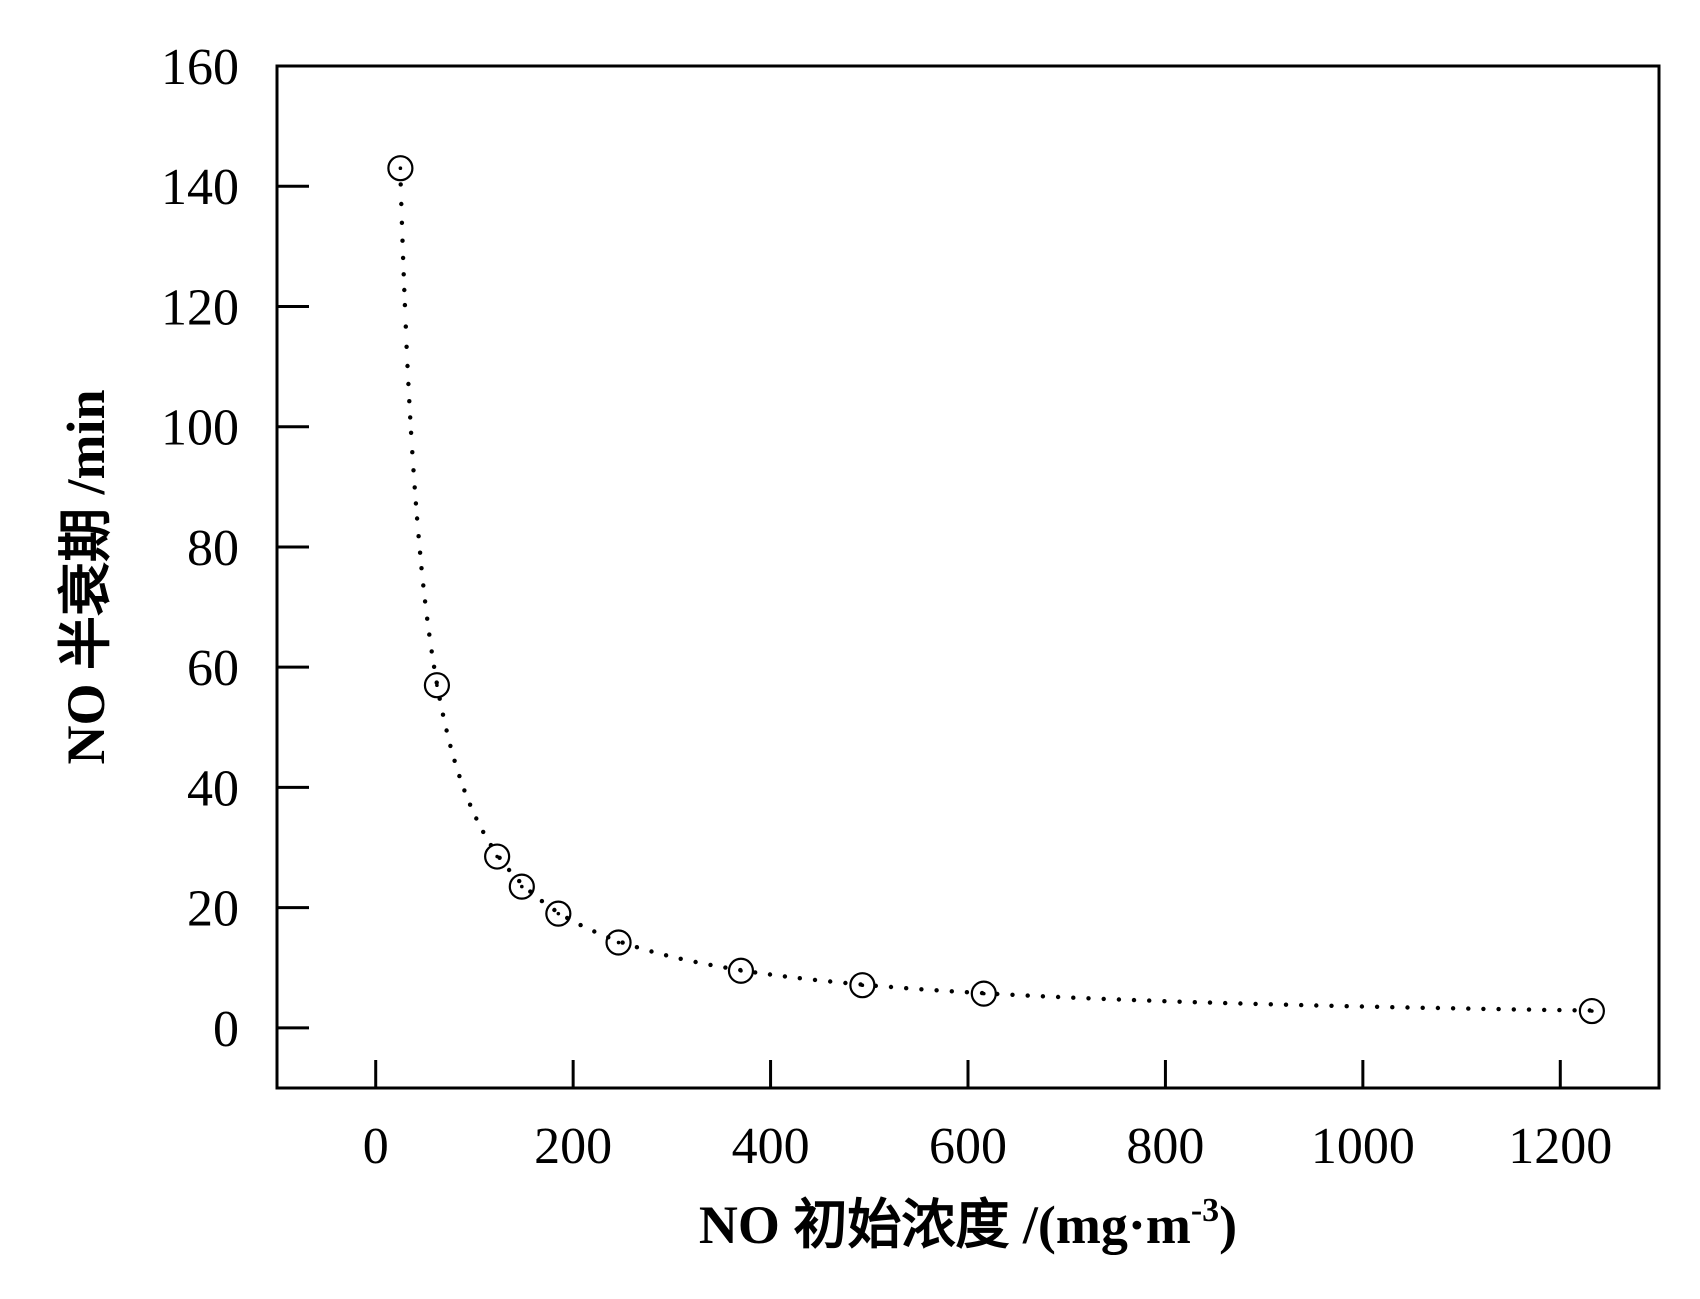 The width and height of the screenshot is (1700, 1299). What do you see at coordinates (200, 428) in the screenshot?
I see `y-tick-label-5: 100` at bounding box center [200, 428].